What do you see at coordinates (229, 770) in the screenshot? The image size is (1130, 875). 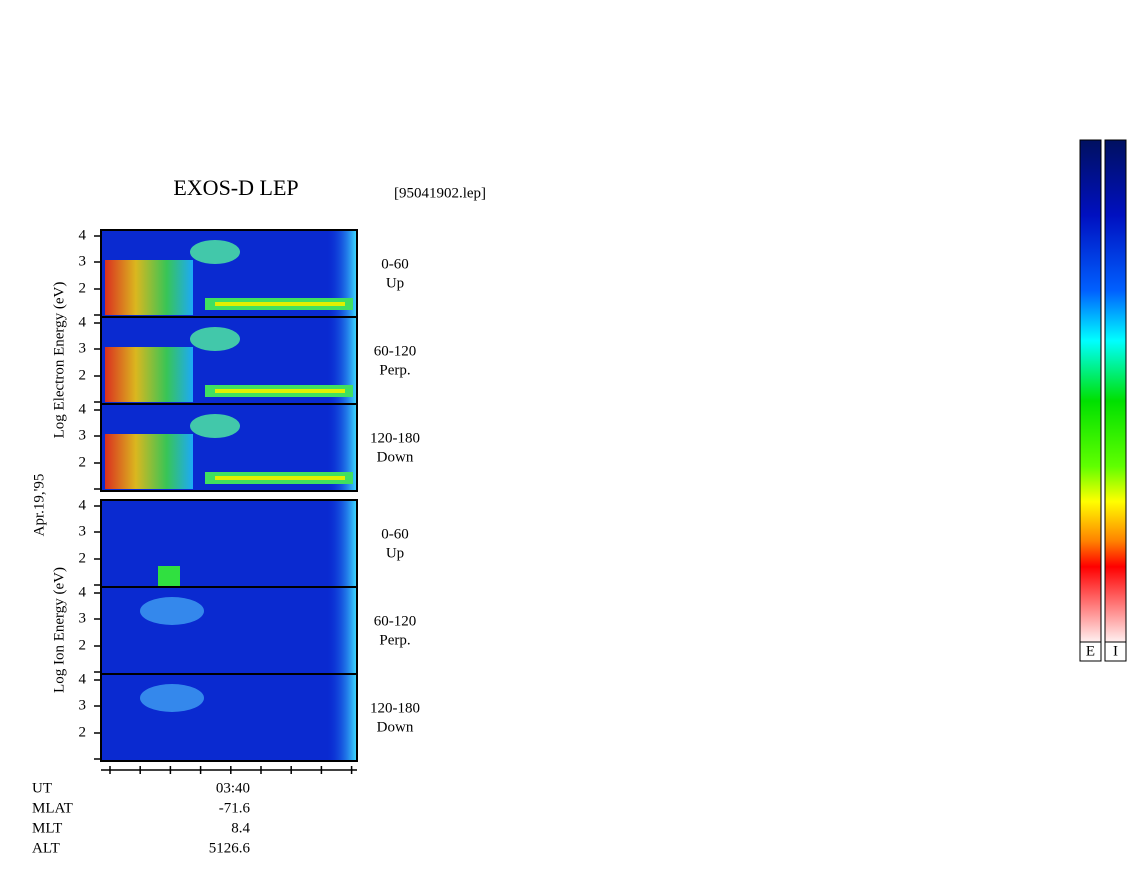 I see `x-axis` at bounding box center [229, 770].